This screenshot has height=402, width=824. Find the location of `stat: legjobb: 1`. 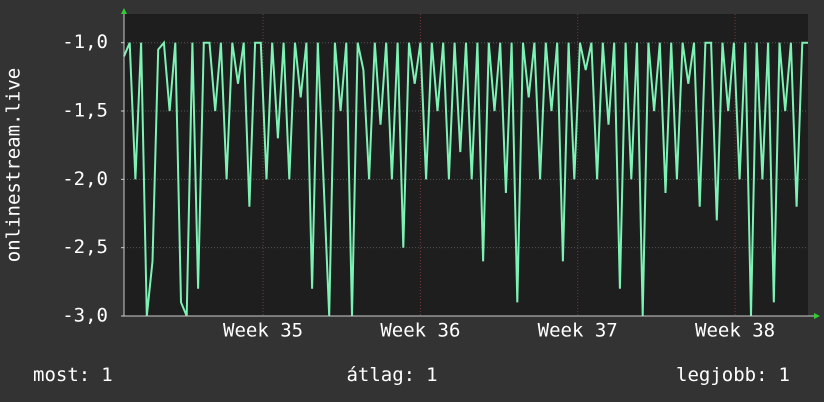

stat: legjobb: 1 is located at coordinates (733, 375).